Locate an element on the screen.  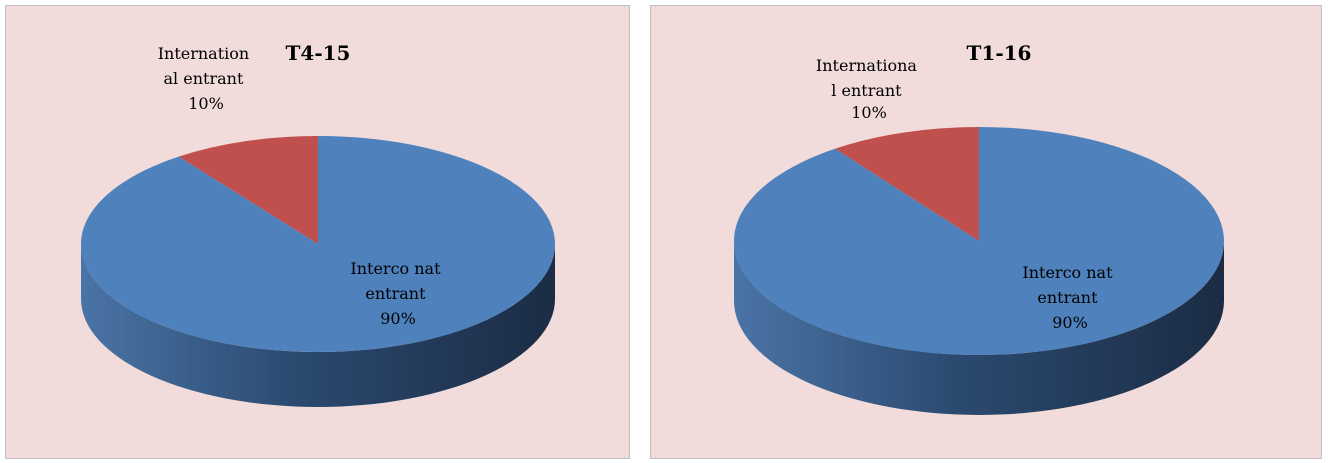
slice-label-international: Internation al entrant 10% is located at coordinates (206, 78).